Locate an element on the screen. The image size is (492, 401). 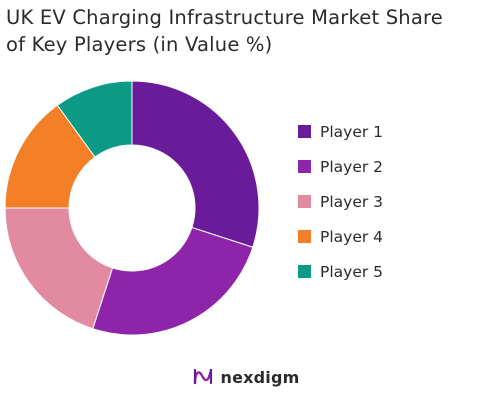
legend-item-3: Player 3 is located at coordinates (340, 201).